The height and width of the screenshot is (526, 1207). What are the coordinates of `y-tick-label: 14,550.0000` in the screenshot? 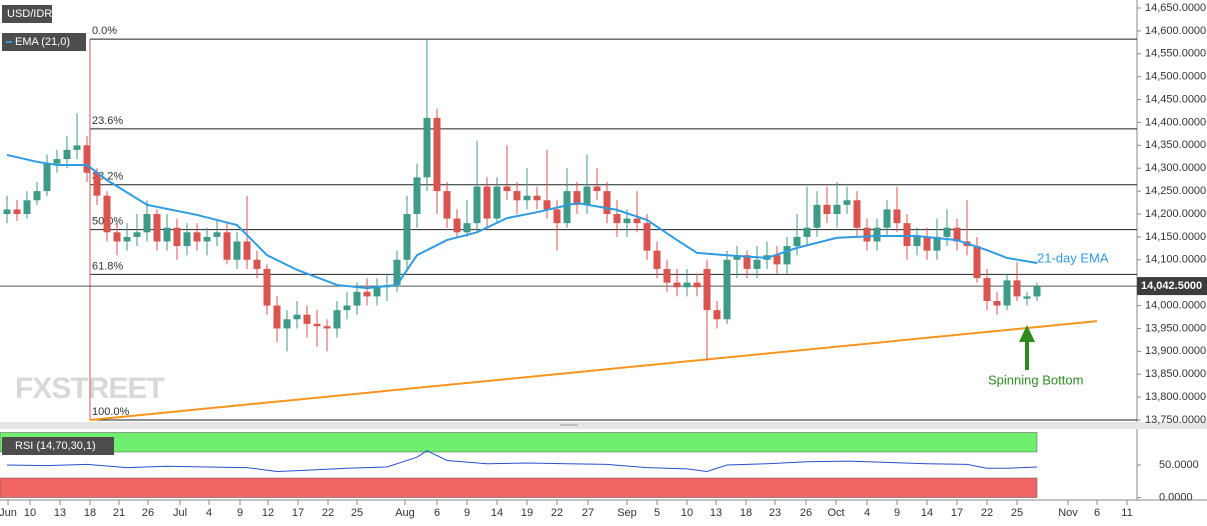 It's located at (1175, 54).